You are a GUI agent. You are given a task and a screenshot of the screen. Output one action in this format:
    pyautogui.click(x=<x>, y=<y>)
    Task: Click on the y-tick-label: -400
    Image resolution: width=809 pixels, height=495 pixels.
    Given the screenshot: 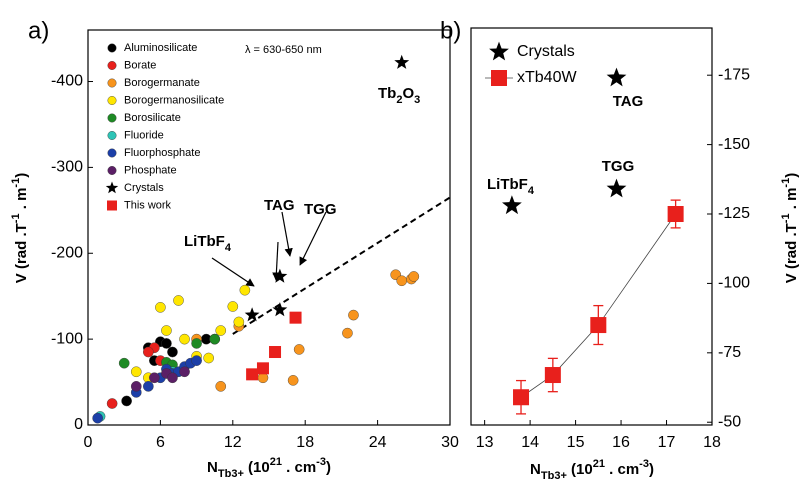 What is the action you would take?
    pyautogui.click(x=67, y=81)
    